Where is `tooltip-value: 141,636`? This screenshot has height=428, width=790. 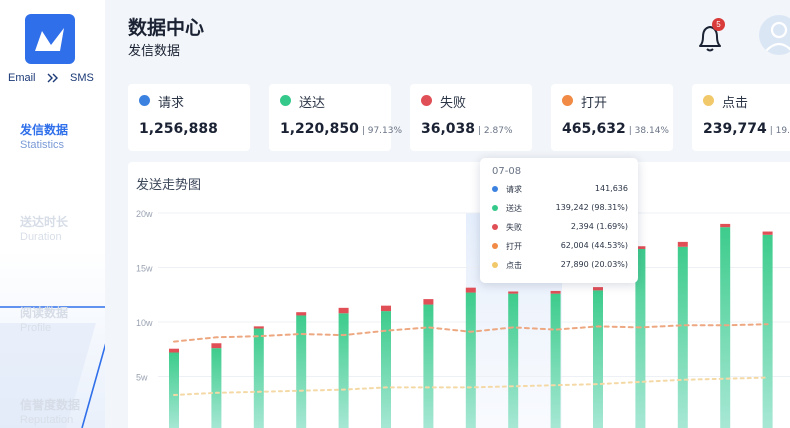 tooltip-value: 141,636 is located at coordinates (611, 188).